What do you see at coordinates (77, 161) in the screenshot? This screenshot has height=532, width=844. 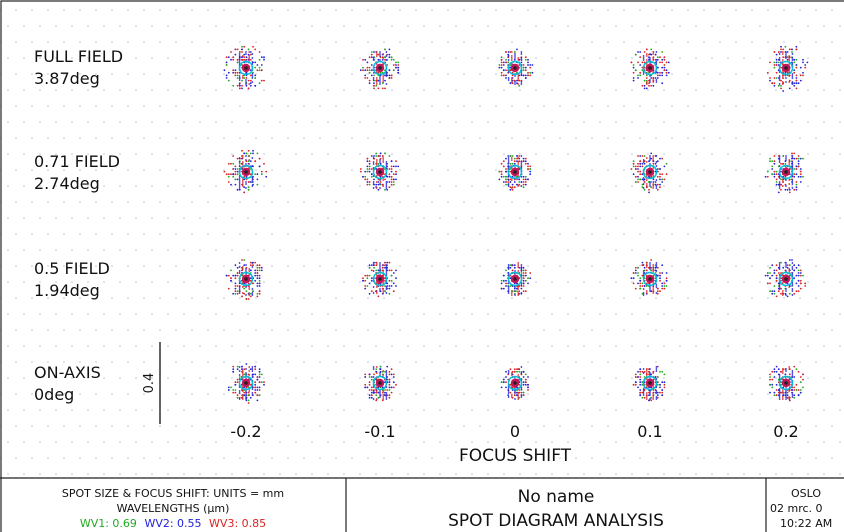 I see `field-label-071: 0.71 FIELD` at bounding box center [77, 161].